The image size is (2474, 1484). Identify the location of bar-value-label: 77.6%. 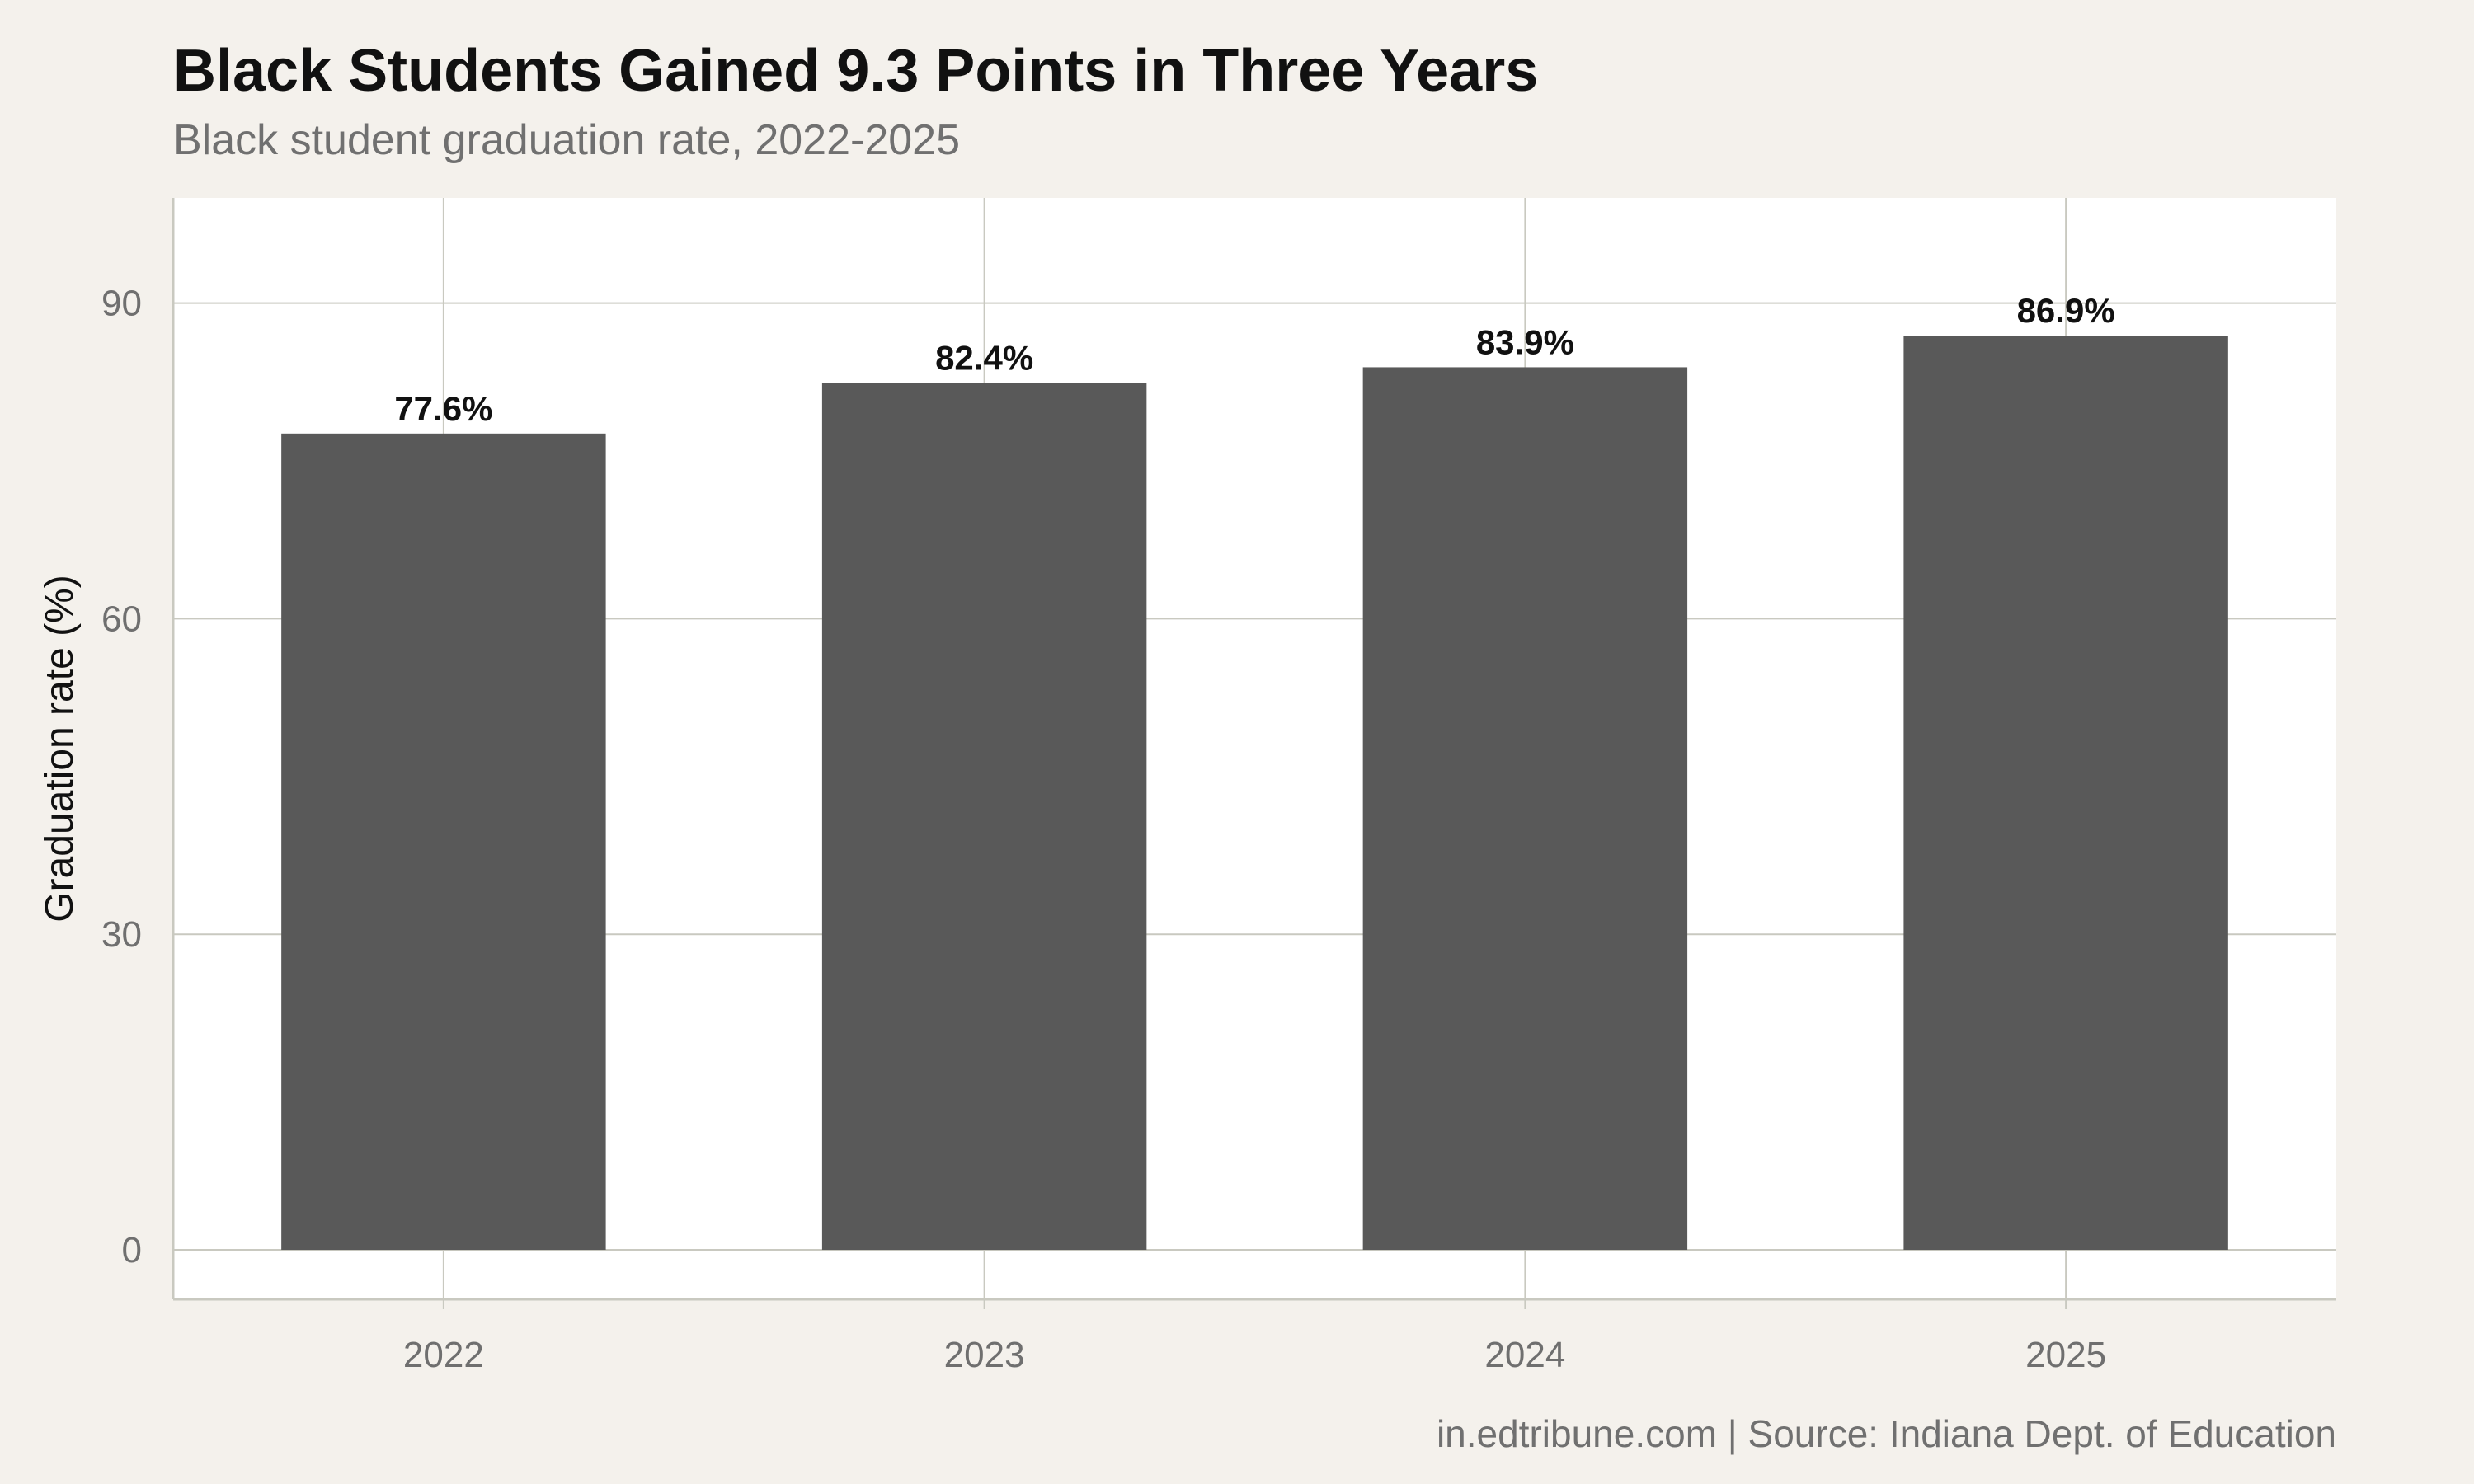
(443, 408).